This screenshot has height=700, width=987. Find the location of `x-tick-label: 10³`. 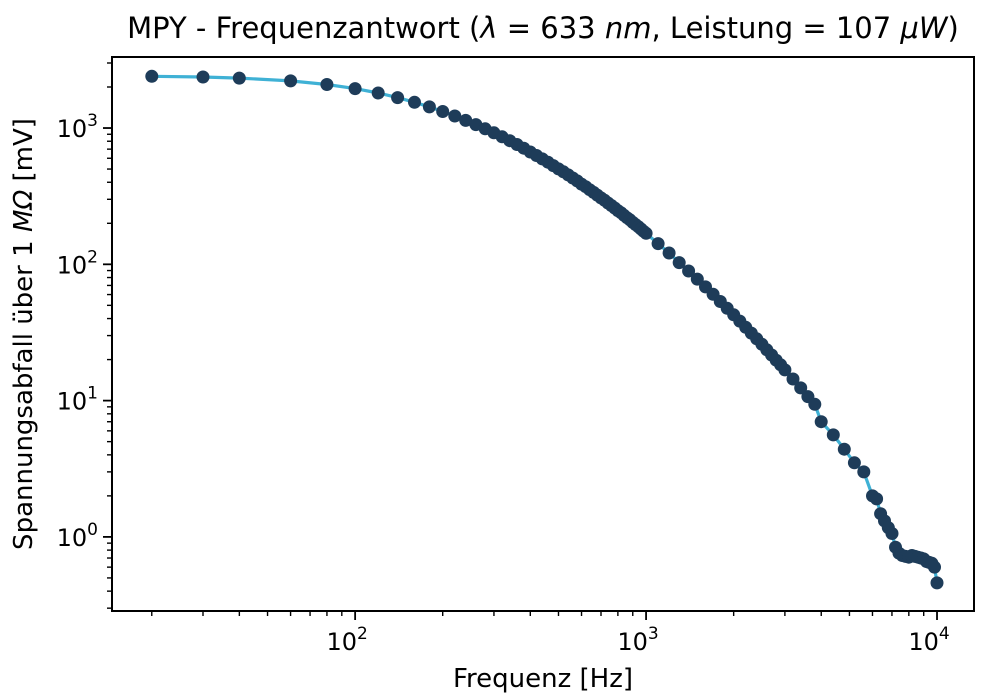

x-tick-label: 10³ is located at coordinates (637, 640).